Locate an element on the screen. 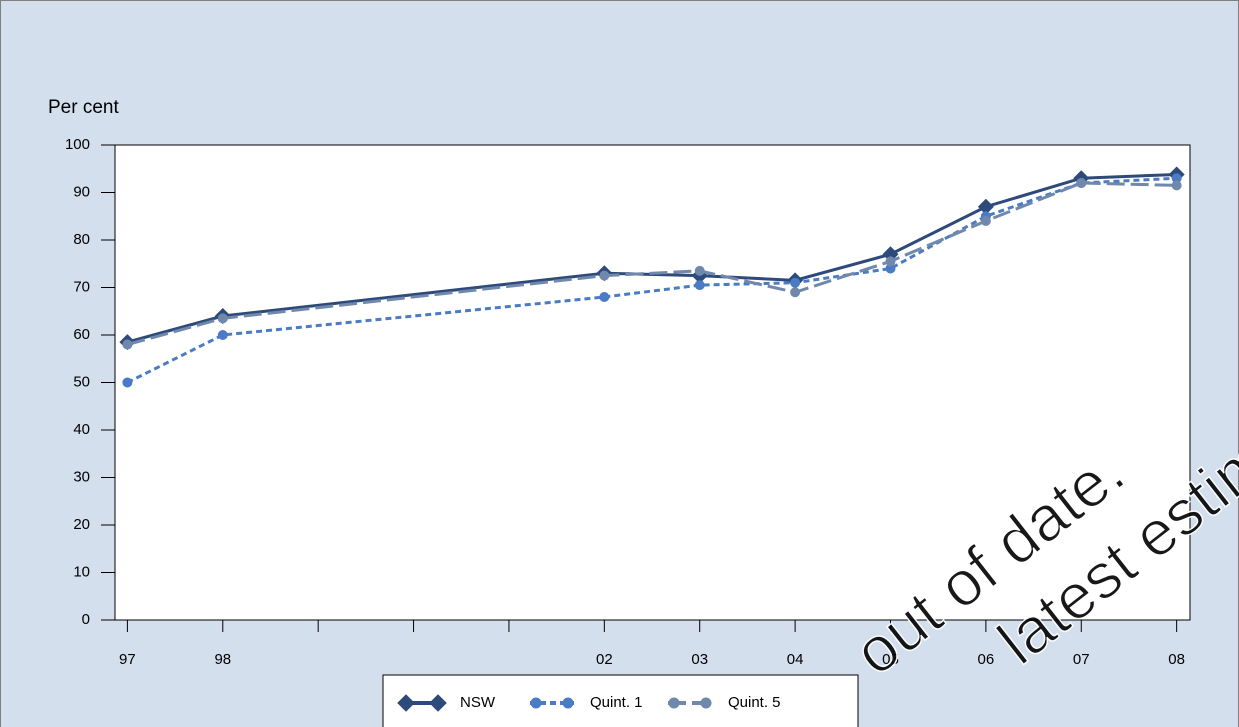 The width and height of the screenshot is (1239, 727). y-tick-label: 70 is located at coordinates (81, 286).